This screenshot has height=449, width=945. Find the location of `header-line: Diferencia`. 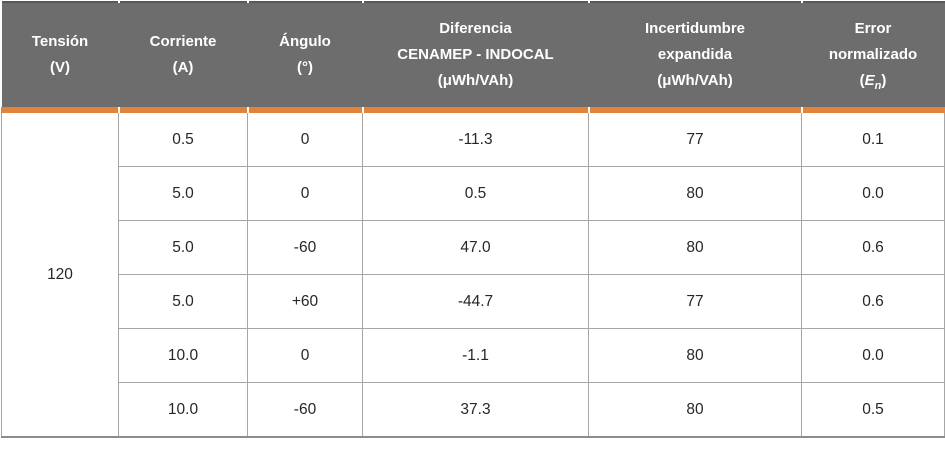

header-line: Diferencia is located at coordinates (475, 28).